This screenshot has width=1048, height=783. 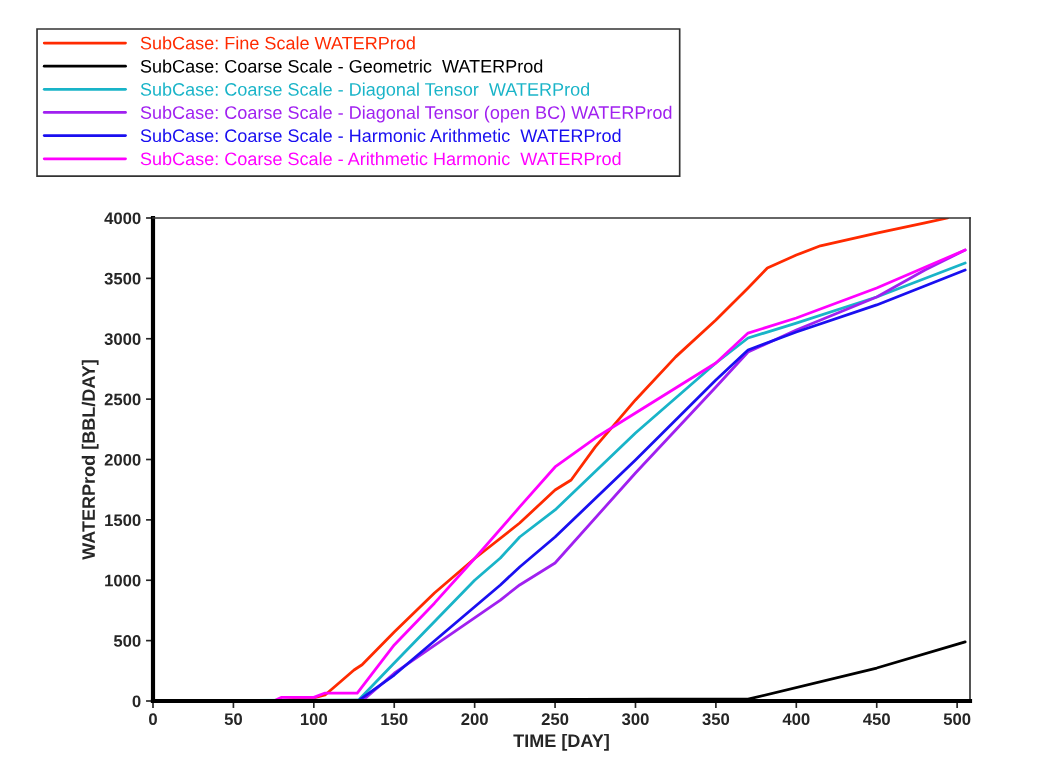 I want to click on legend-label: SubCase: Fine Scale WATERProd, so click(x=277, y=43).